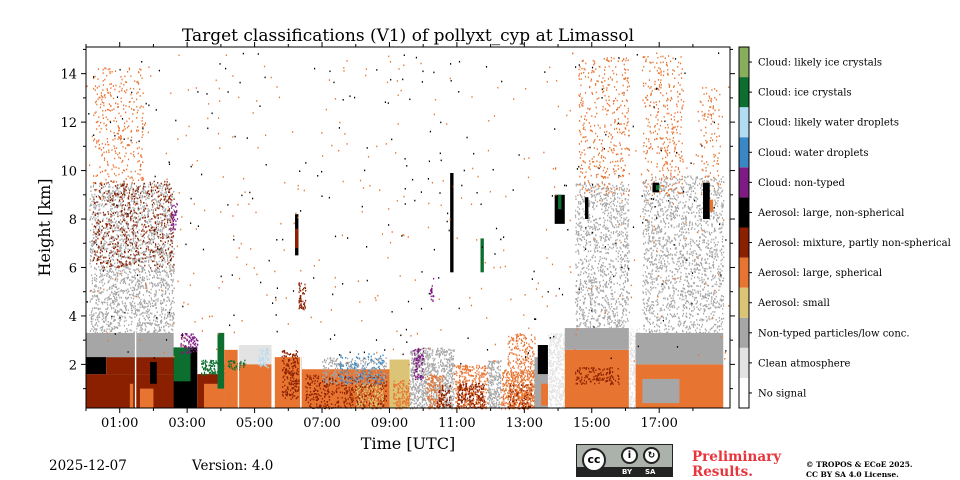 The image size is (960, 480). What do you see at coordinates (408, 443) in the screenshot?
I see `x-axis-label: Time [UTC]` at bounding box center [408, 443].